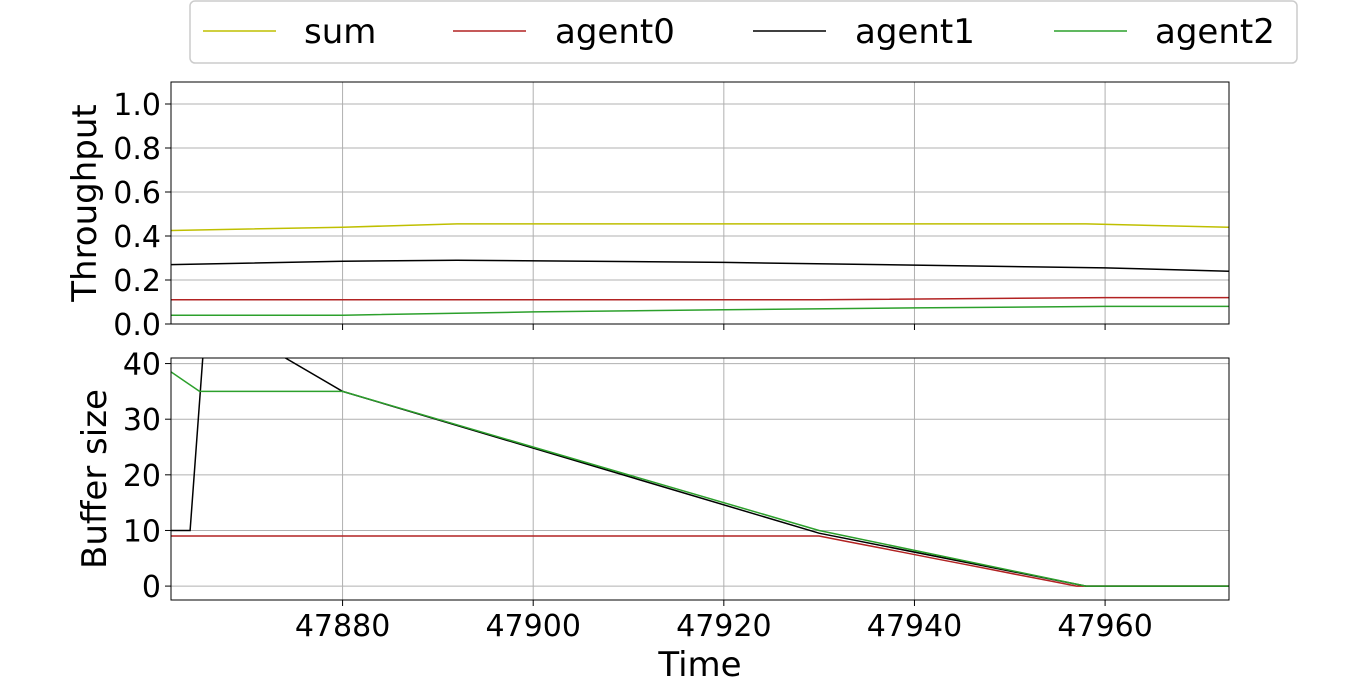 This screenshot has height=681, width=1366. What do you see at coordinates (700, 265) in the screenshot?
I see `throughput-series-agent1` at bounding box center [700, 265].